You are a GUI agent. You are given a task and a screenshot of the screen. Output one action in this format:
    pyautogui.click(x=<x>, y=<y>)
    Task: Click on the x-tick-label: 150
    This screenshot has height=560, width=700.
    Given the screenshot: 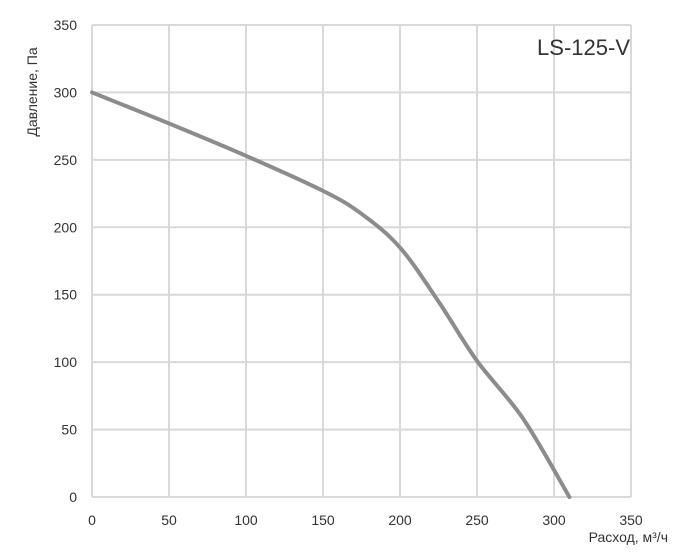 What is the action you would take?
    pyautogui.click(x=323, y=520)
    